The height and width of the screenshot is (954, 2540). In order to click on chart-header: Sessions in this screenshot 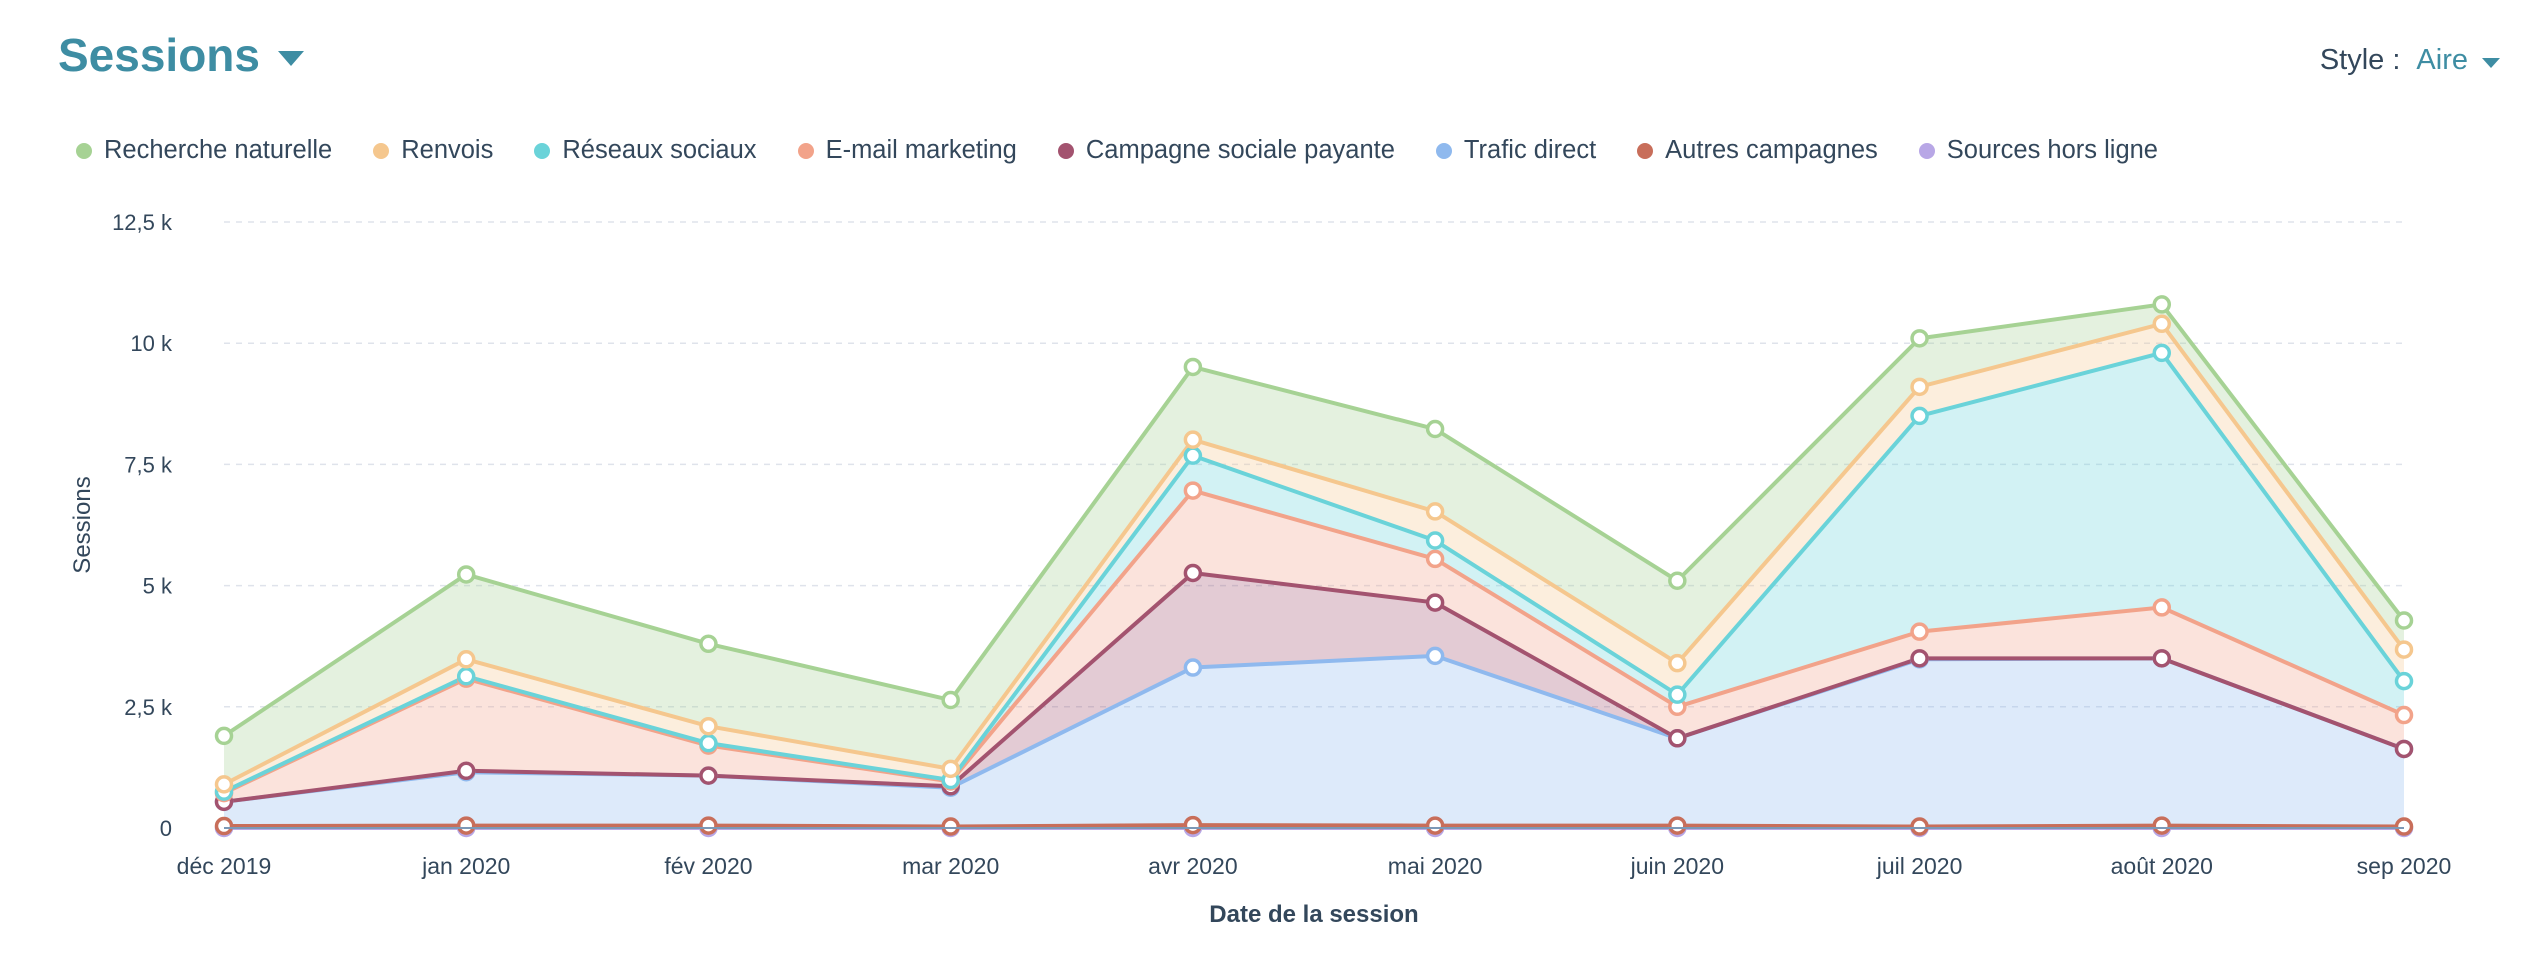, I will do `click(181, 55)`.